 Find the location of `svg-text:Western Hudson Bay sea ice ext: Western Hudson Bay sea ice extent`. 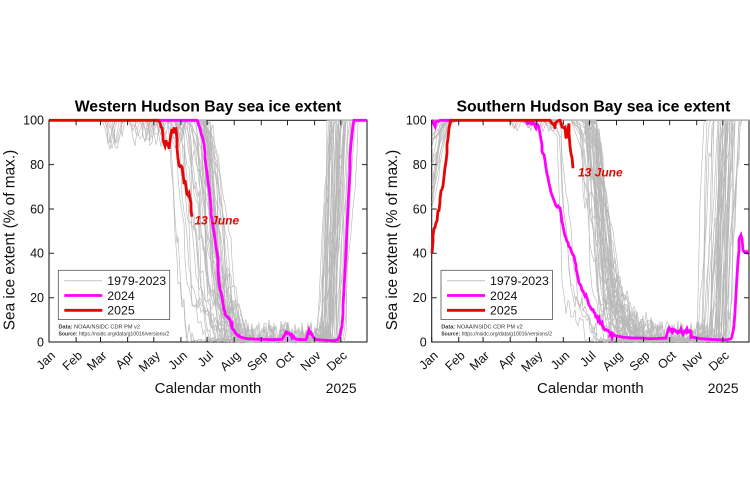

svg-text:Western Hudson Bay sea ice ext: Western Hudson Bay sea ice extent is located at coordinates (208, 107).